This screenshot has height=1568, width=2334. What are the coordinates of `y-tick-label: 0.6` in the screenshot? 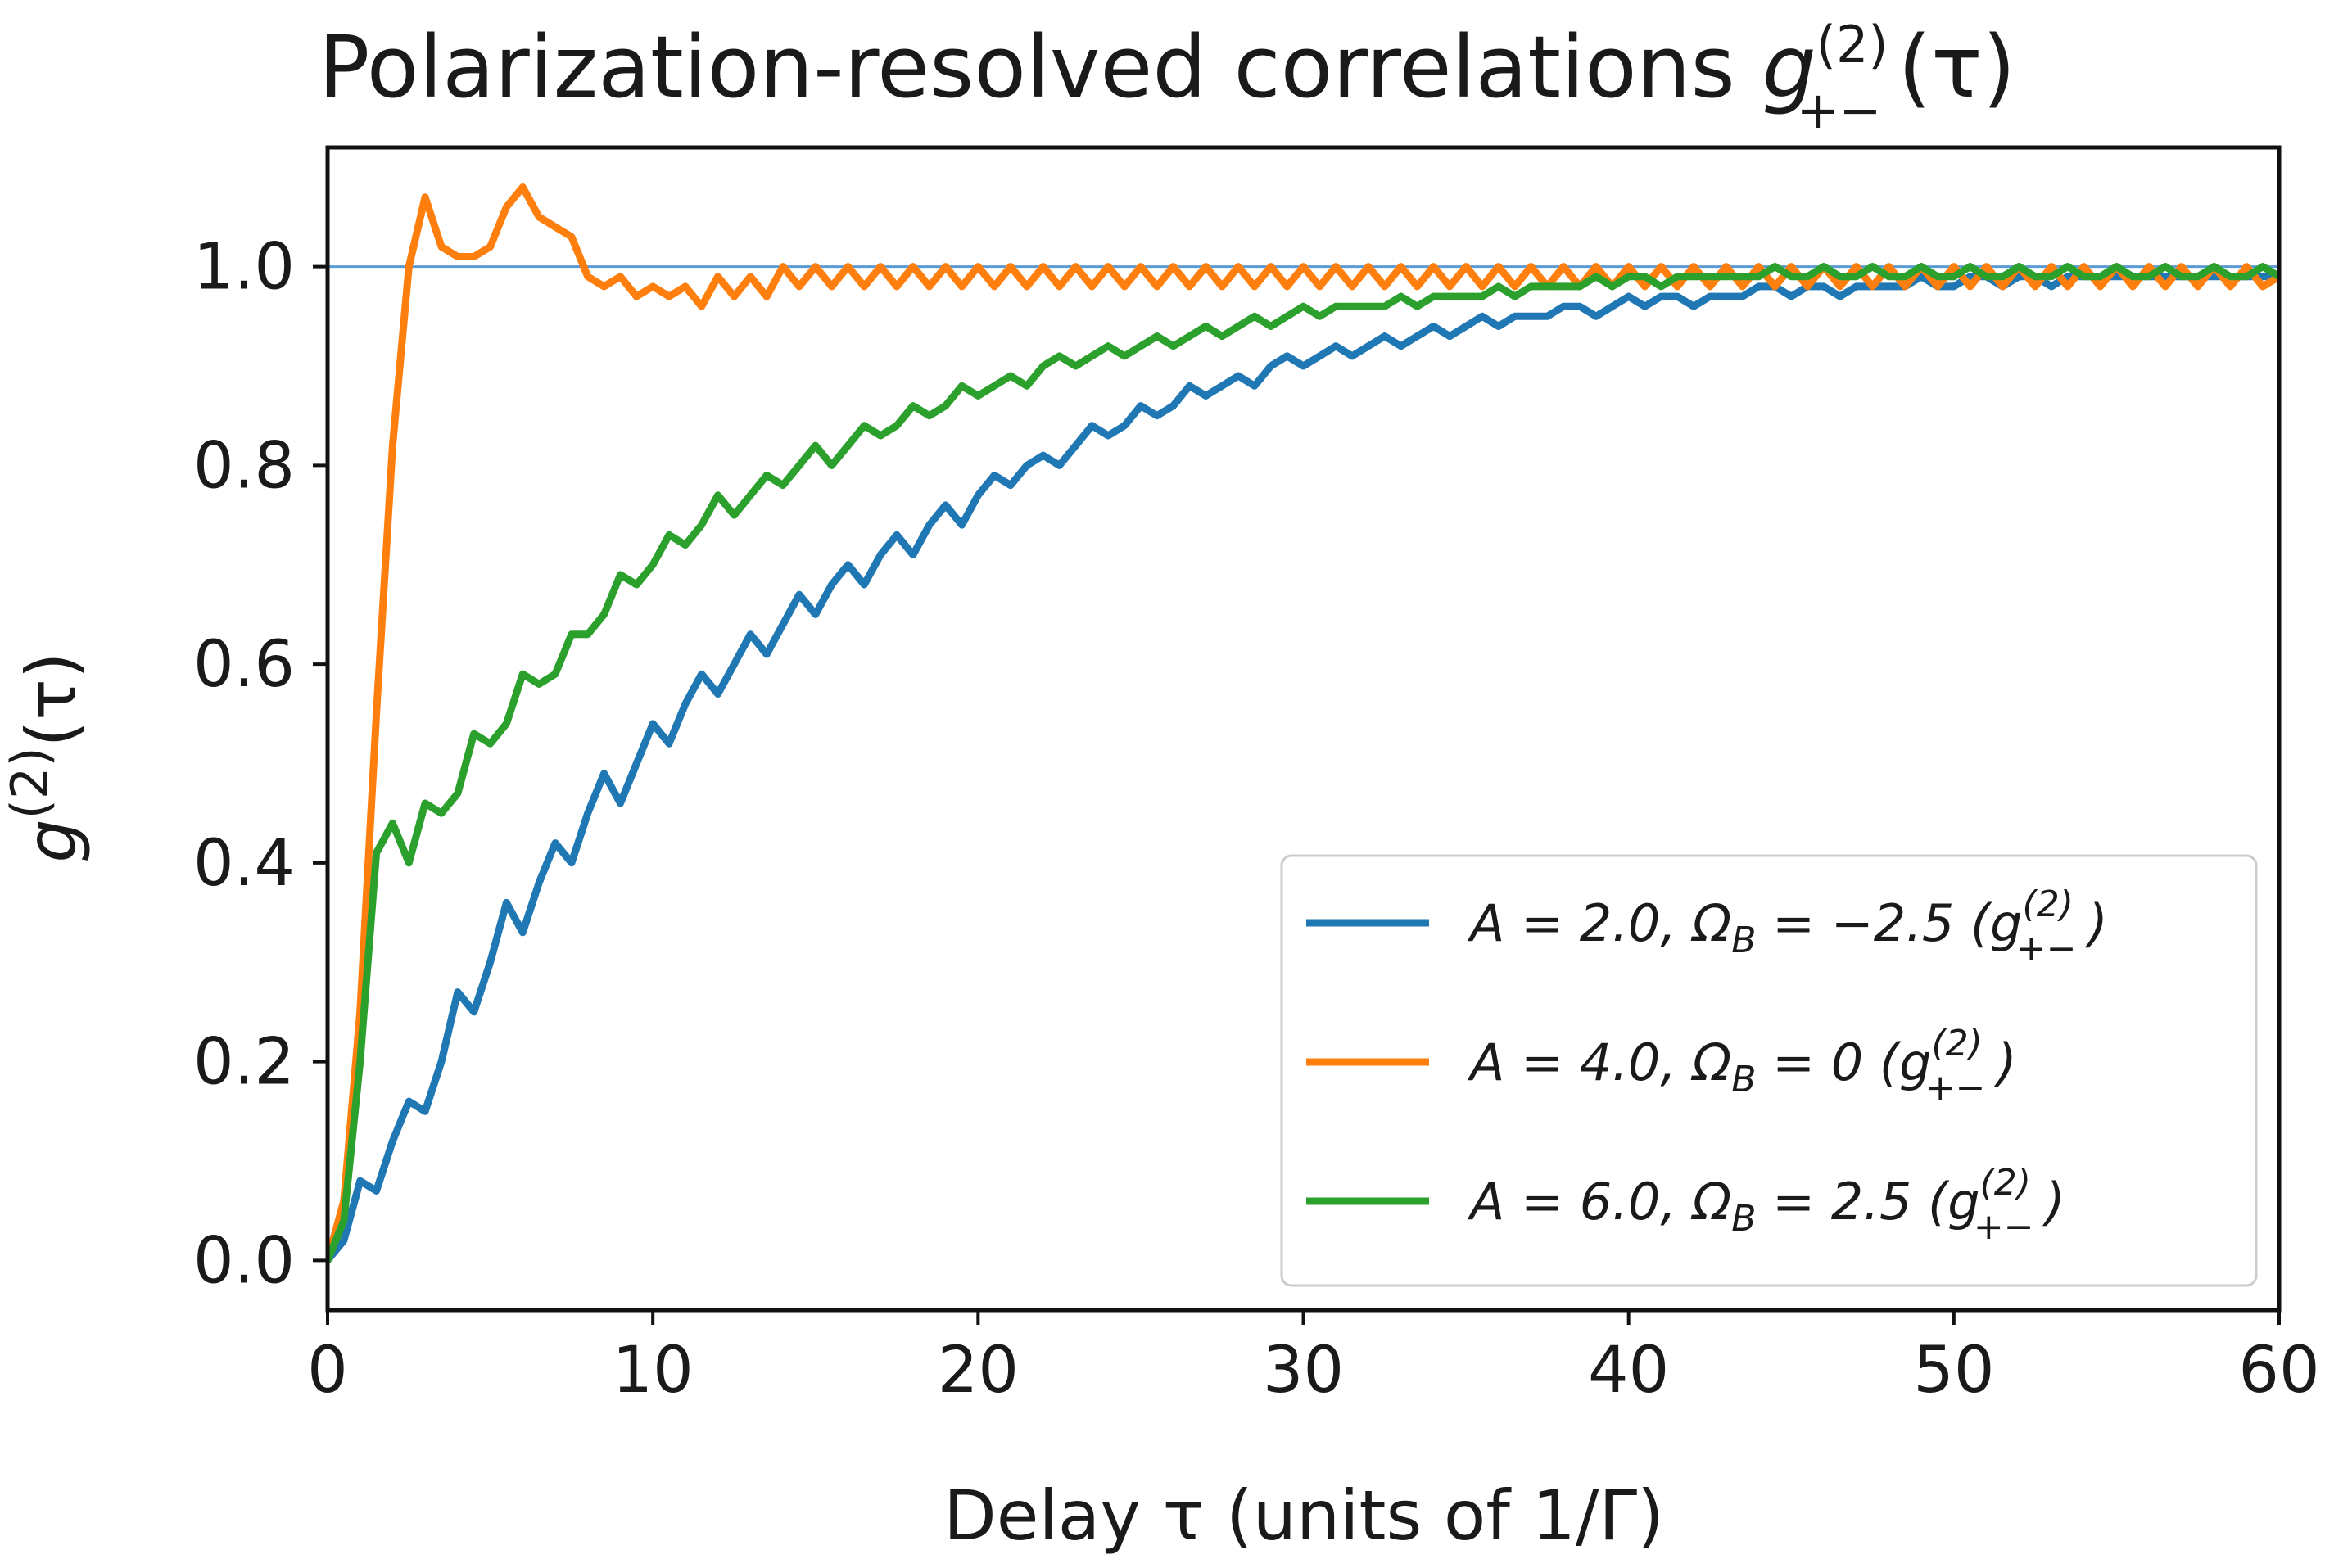 It's located at (244, 665).